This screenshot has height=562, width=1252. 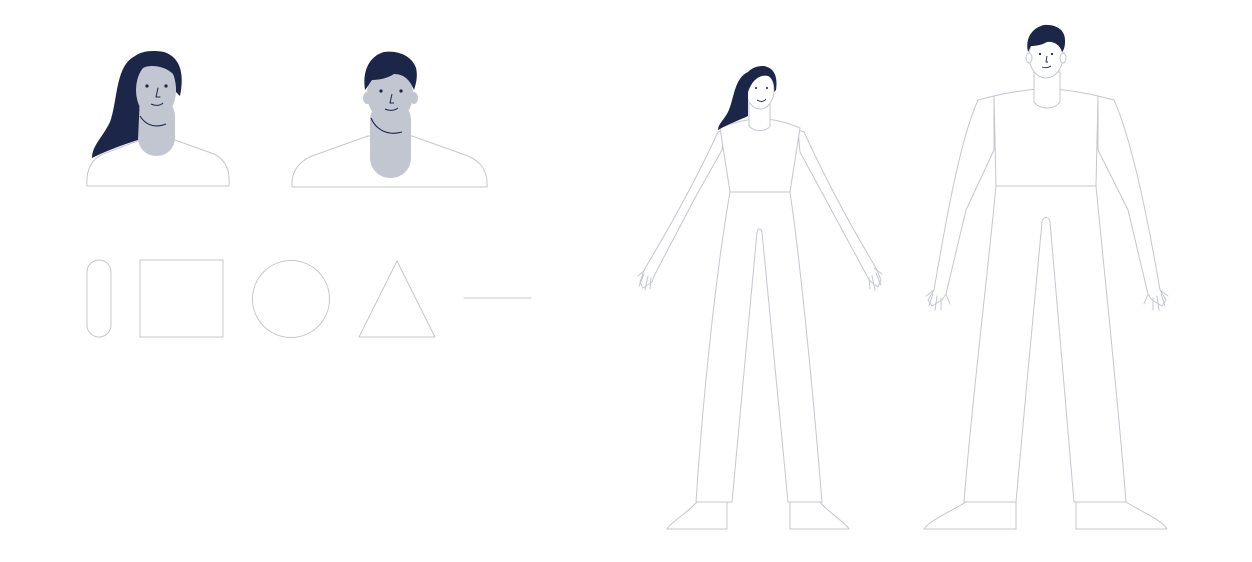 I want to click on male-bust-mouth, so click(x=391, y=109).